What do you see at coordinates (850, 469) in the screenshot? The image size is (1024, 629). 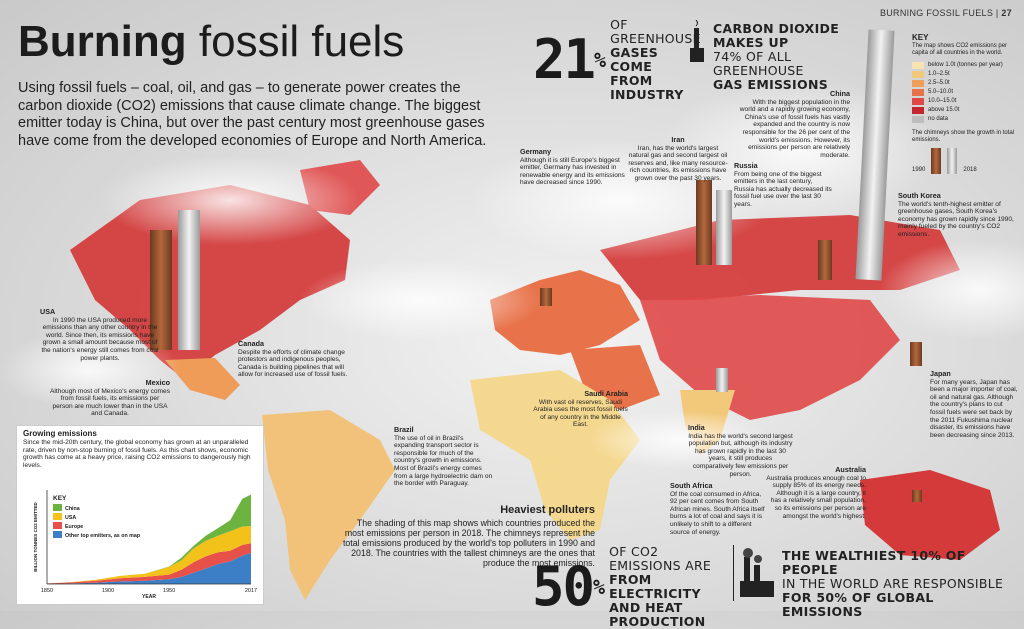 I see `card-australia-name: Australia` at bounding box center [850, 469].